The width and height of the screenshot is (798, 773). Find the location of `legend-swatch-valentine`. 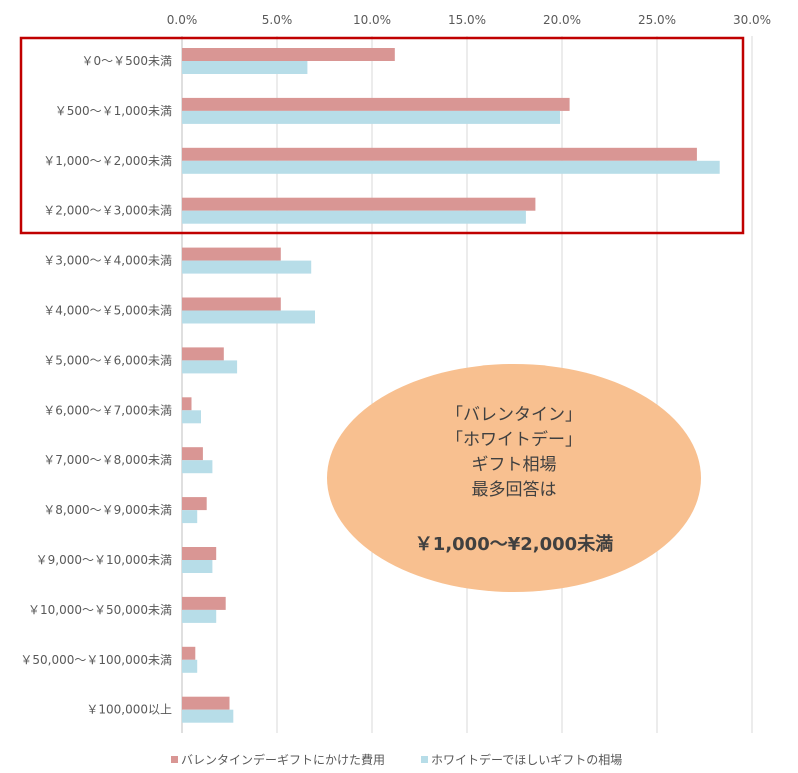

legend-swatch-valentine is located at coordinates (174, 759).